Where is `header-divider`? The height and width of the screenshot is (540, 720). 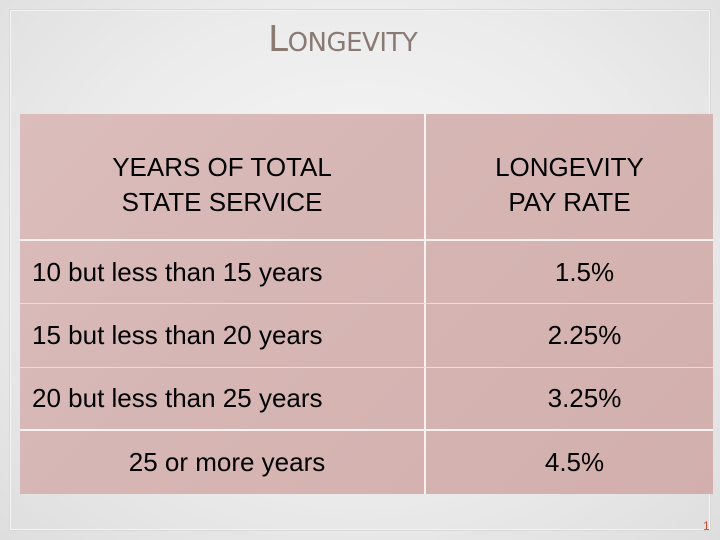 header-divider is located at coordinates (366, 240).